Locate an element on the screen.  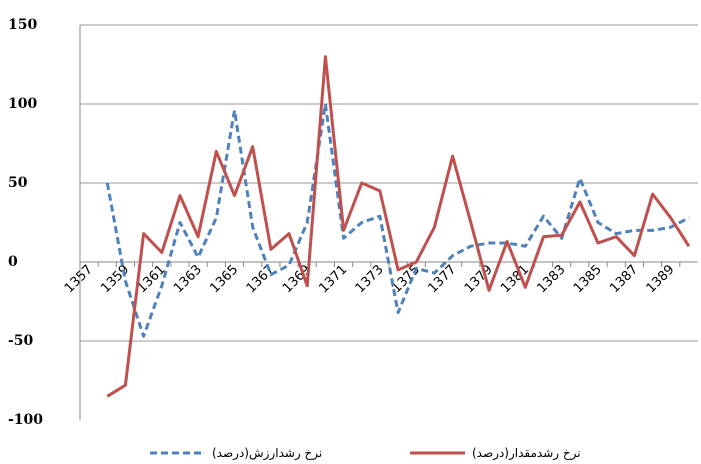
legend-label: نرخ رشدمقدار(درصد) is located at coordinates (526, 453).